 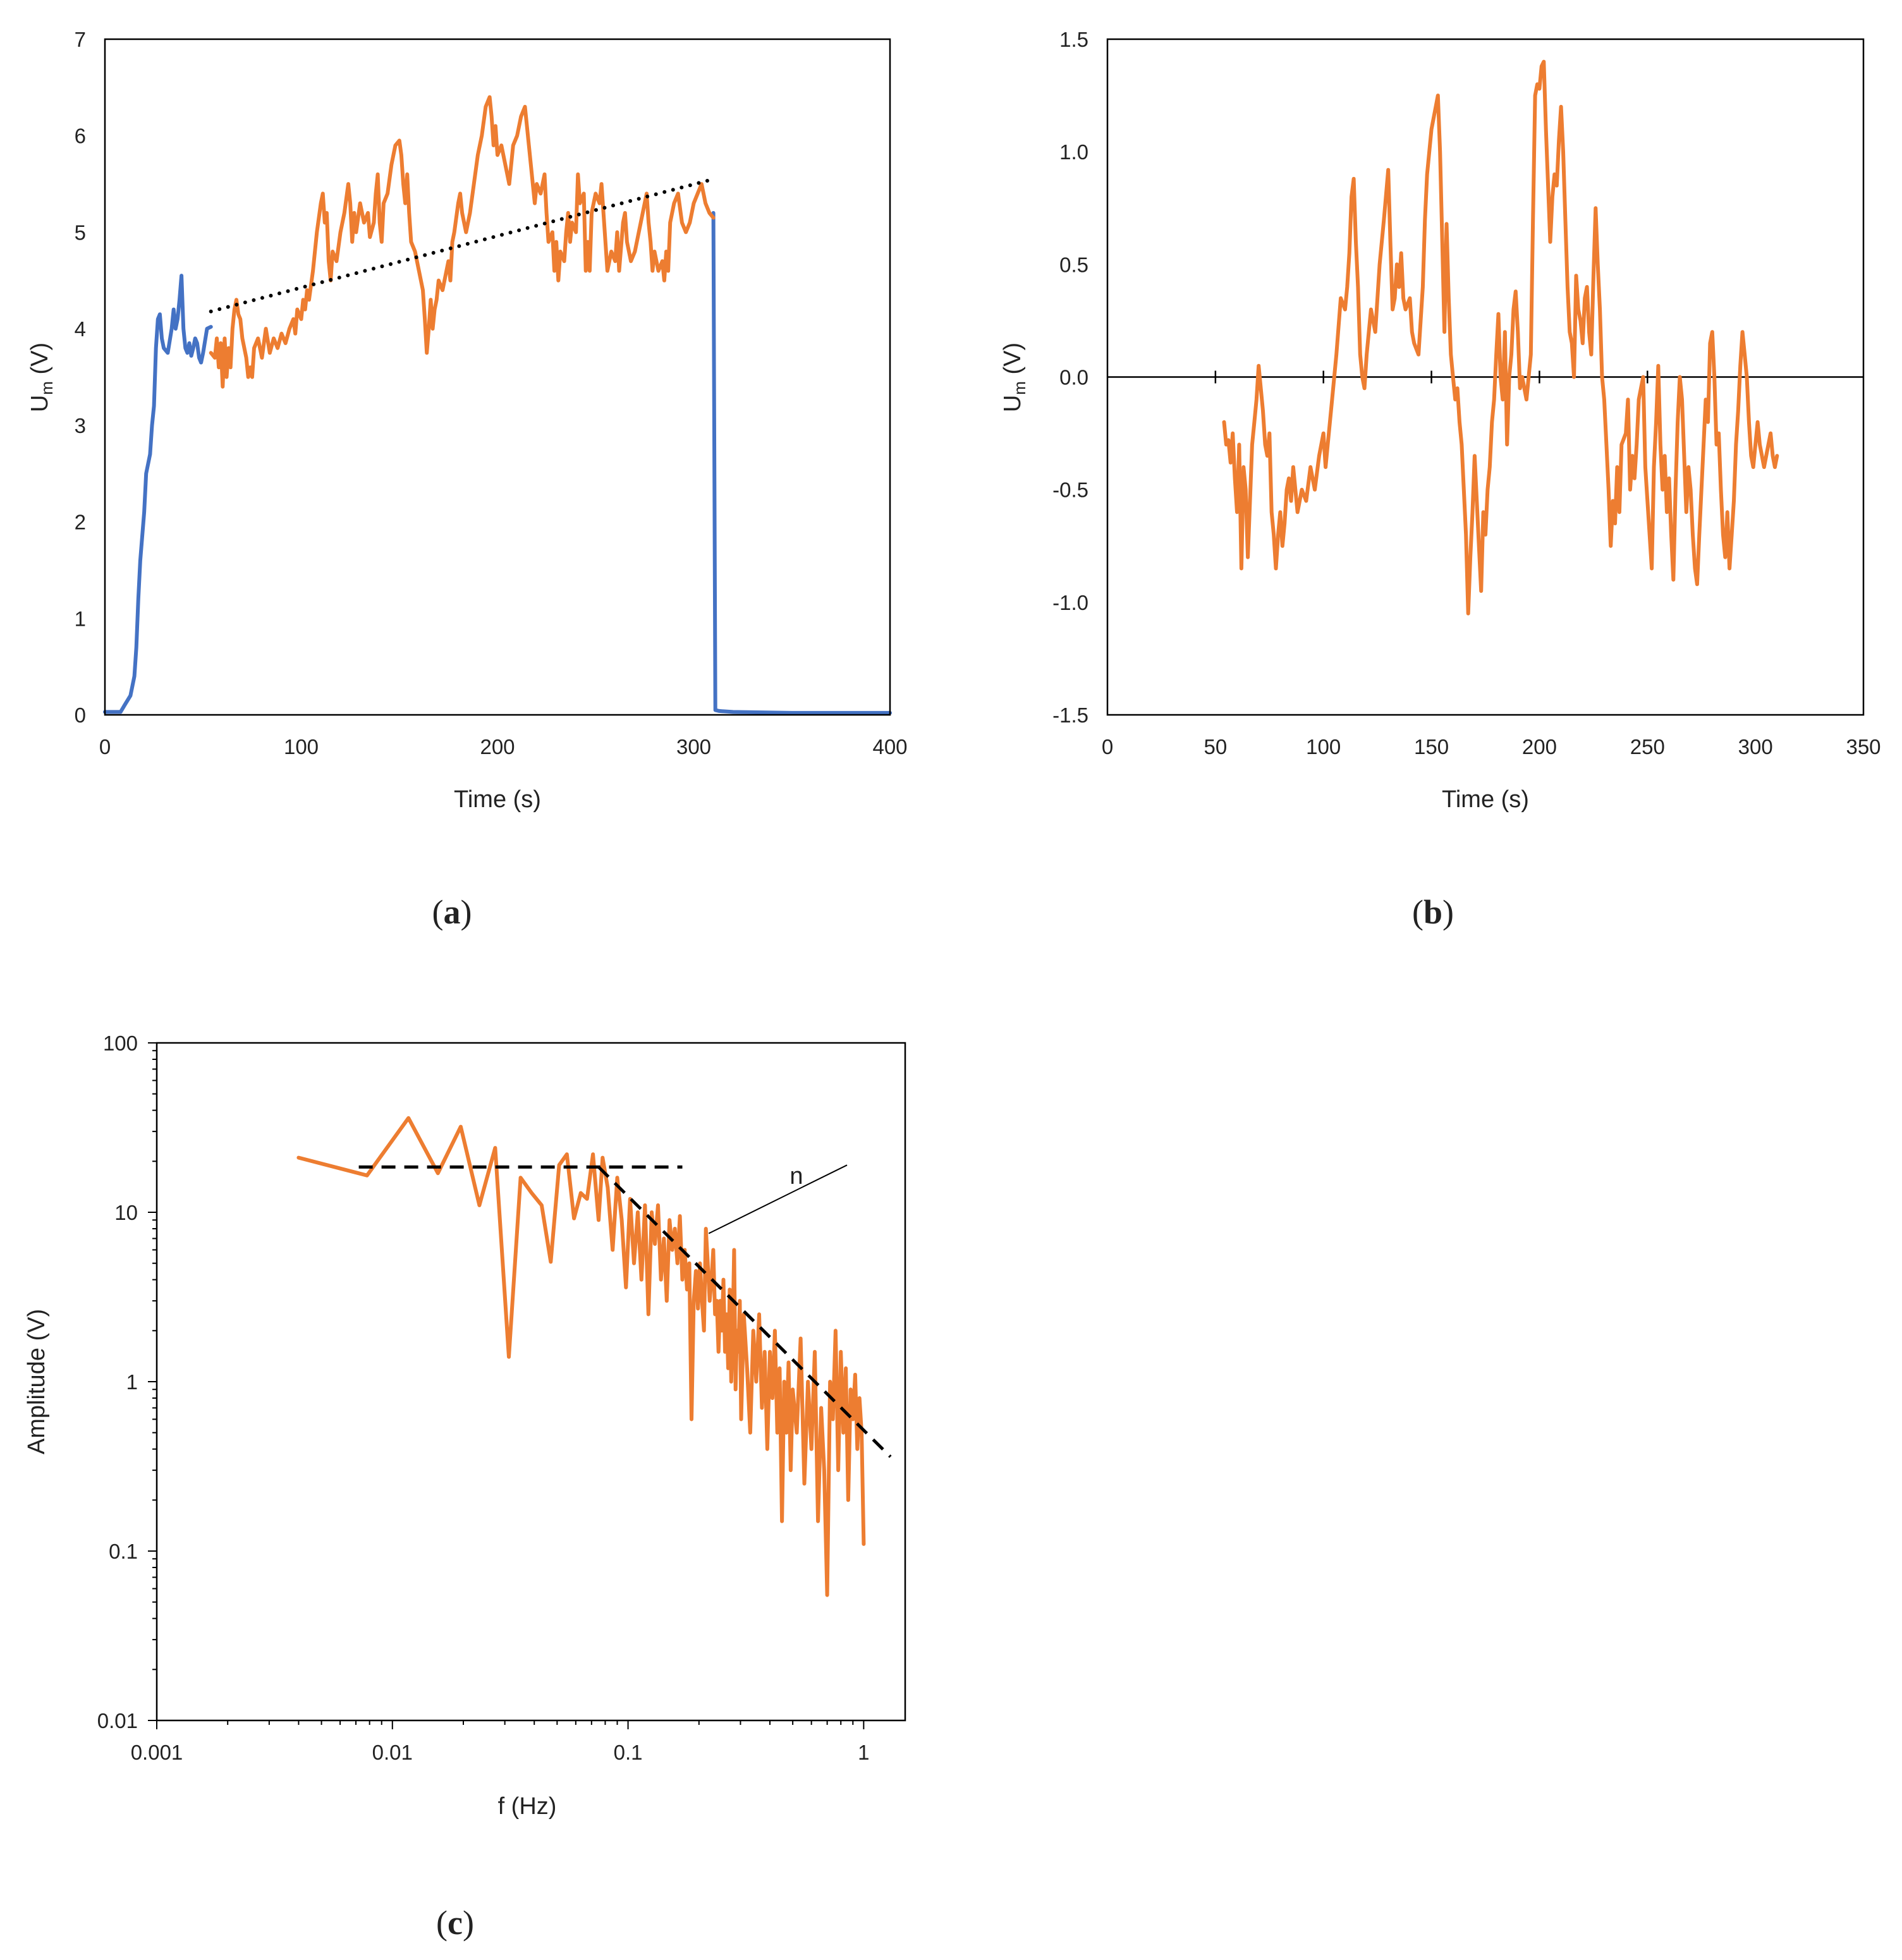 What do you see at coordinates (80, 522) in the screenshot?
I see `y-tick-label: 2` at bounding box center [80, 522].